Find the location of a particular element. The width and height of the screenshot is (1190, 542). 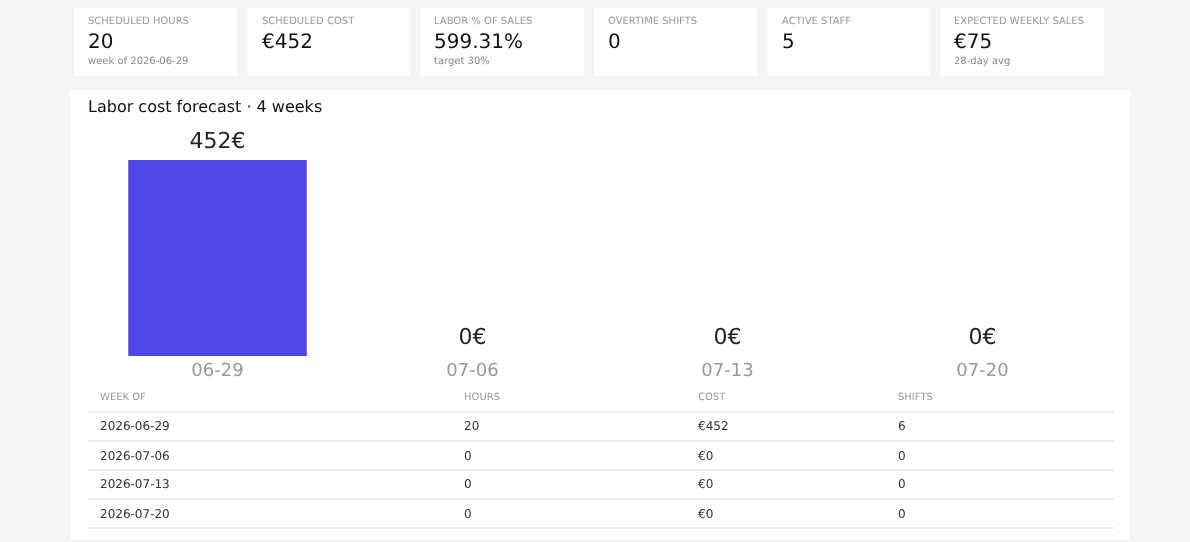

x-tick-label: 07-06 is located at coordinates (473, 372).